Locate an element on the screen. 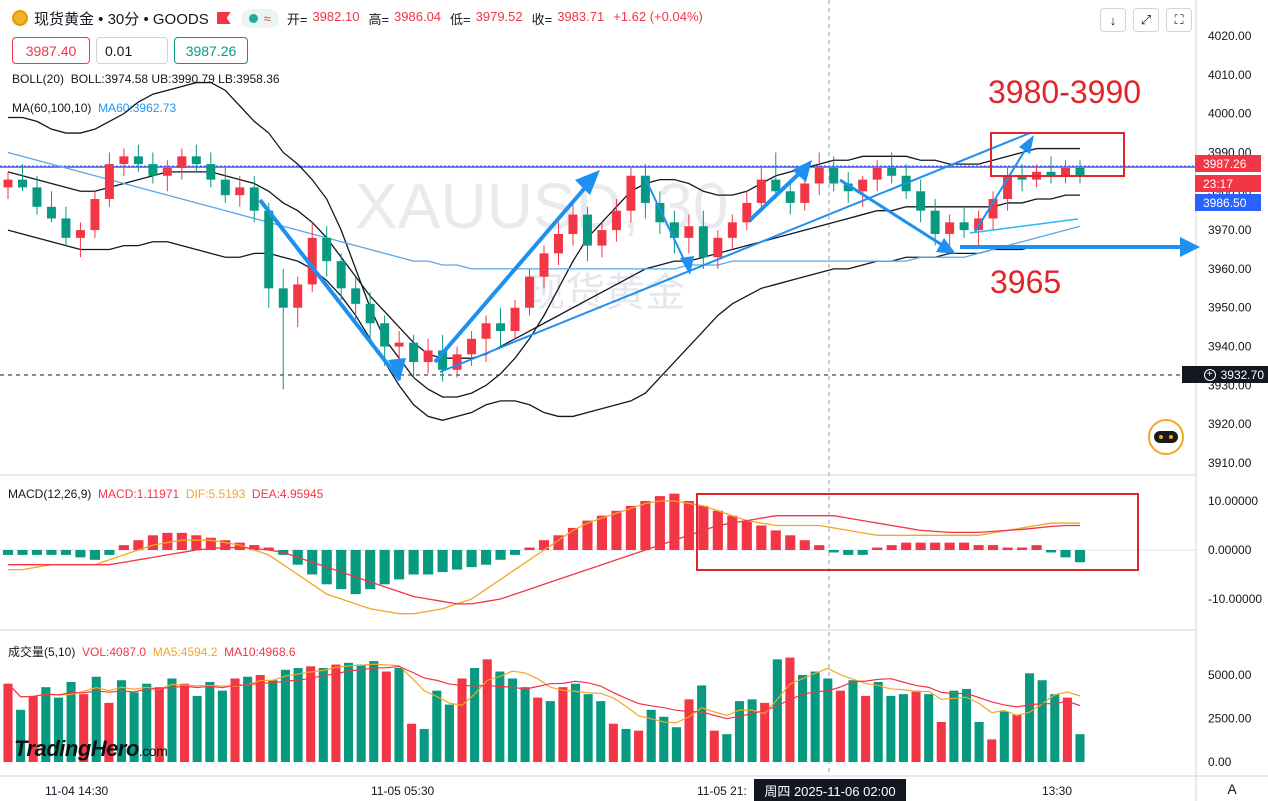 The image size is (1268, 801). macd-name: MACD(12,26,9) is located at coordinates (50, 494).